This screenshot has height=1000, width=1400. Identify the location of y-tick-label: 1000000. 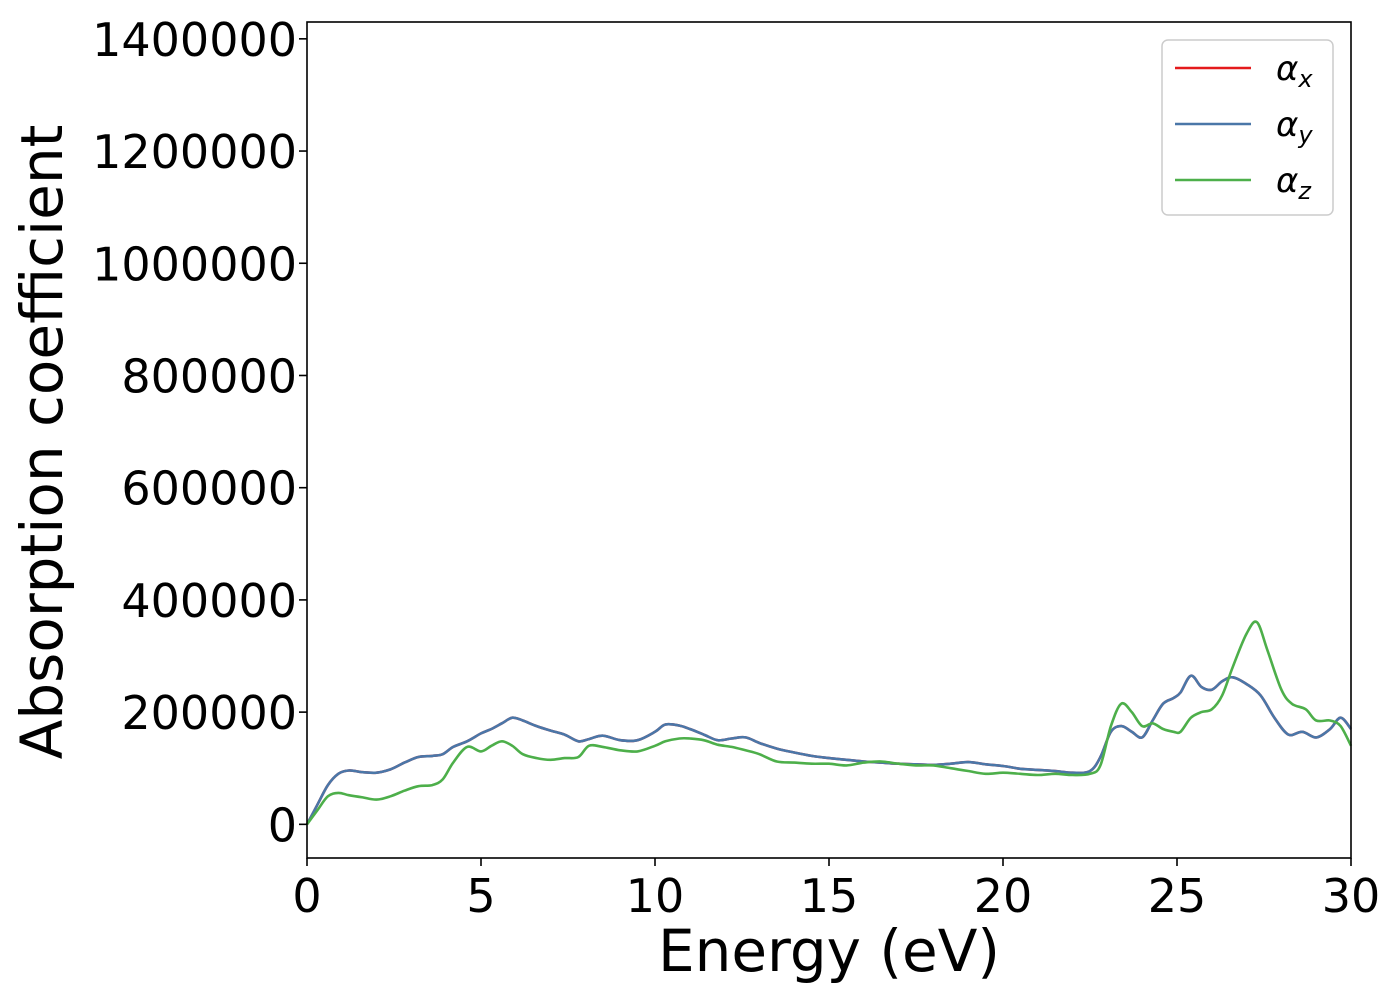
(194, 264).